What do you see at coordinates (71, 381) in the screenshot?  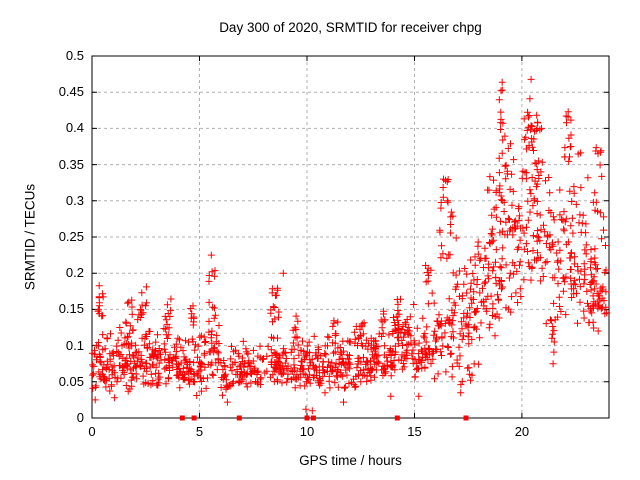 I see `y-tick-label: 0.05` at bounding box center [71, 381].